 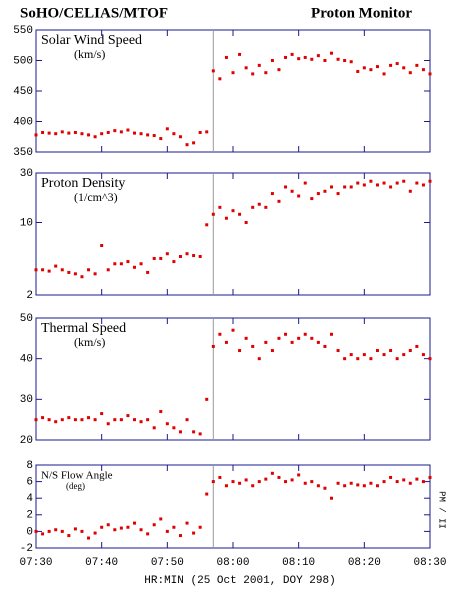 What do you see at coordinates (23, 122) in the screenshot?
I see `y-tick-label: 400` at bounding box center [23, 122].